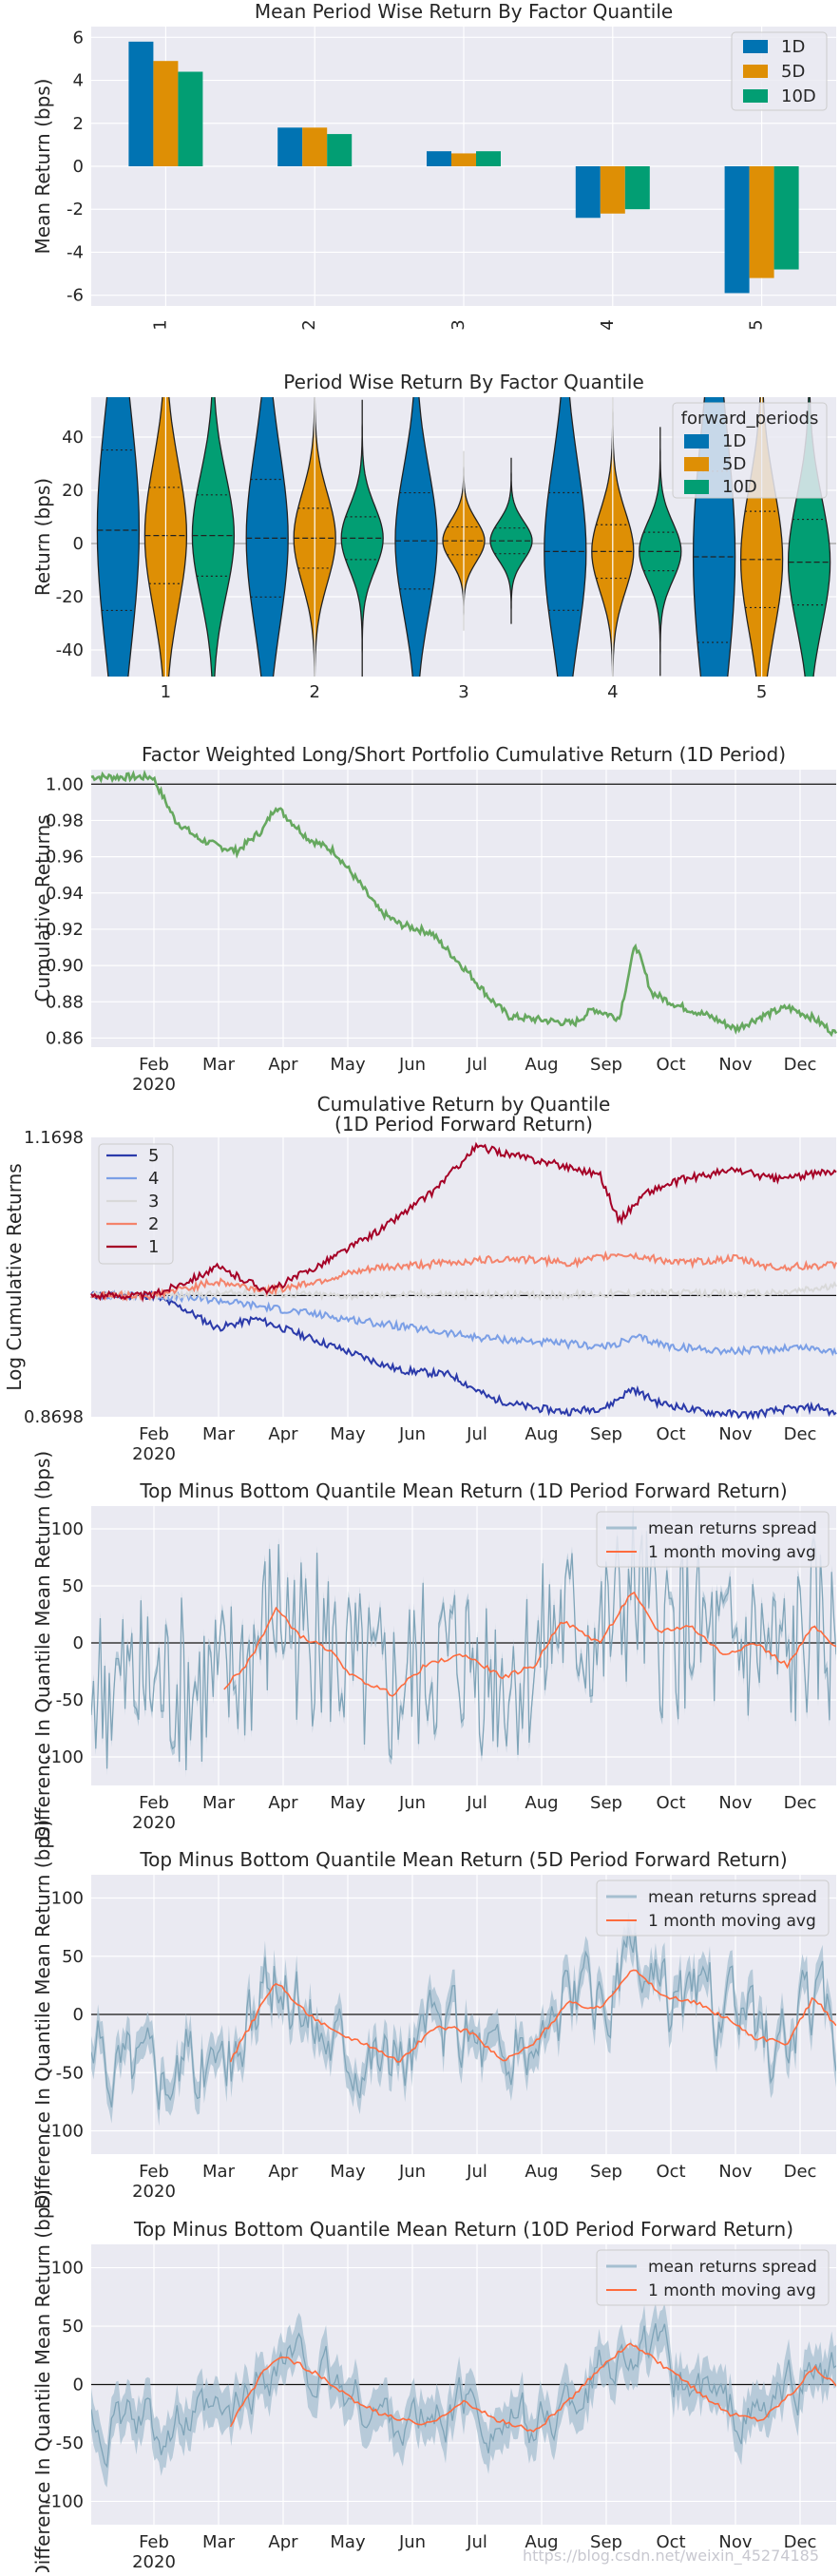 The image size is (840, 2576). What do you see at coordinates (73, 438) in the screenshot?
I see `y-tick-label: 40` at bounding box center [73, 438].